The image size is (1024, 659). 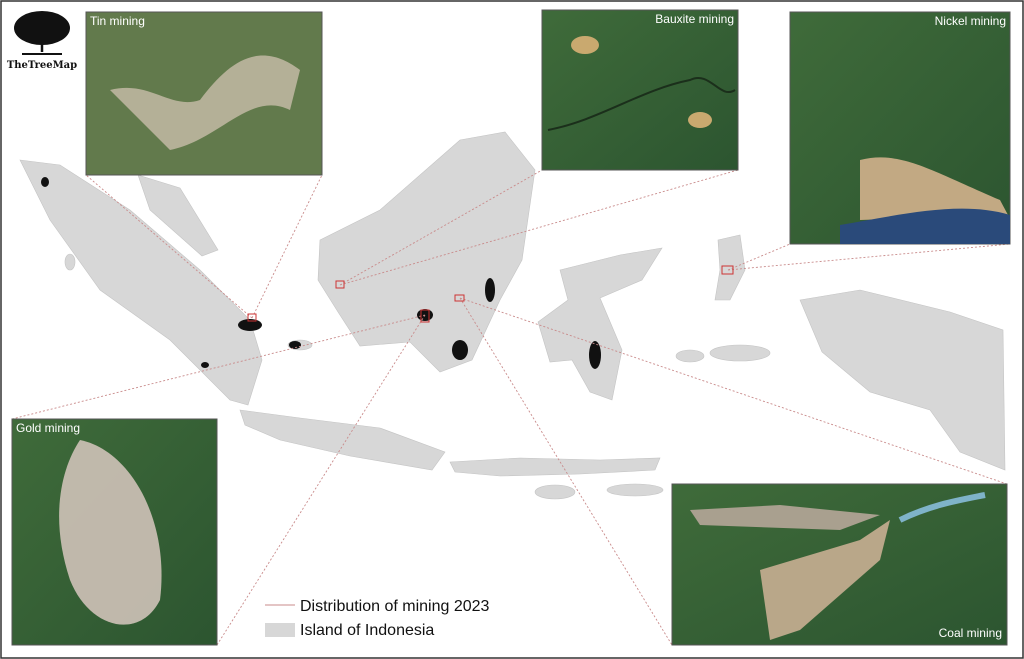 I want to click on inset-coal: Coal mining, so click(x=839, y=564).